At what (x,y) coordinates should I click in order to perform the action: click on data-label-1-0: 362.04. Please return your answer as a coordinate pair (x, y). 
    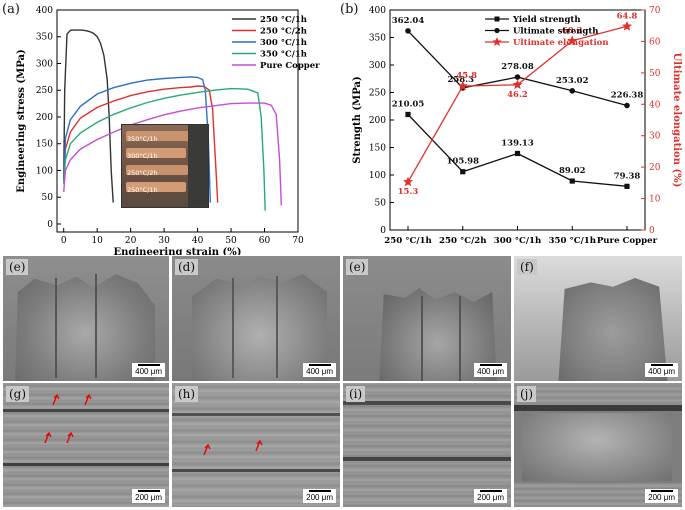
    Looking at the image, I should click on (408, 21).